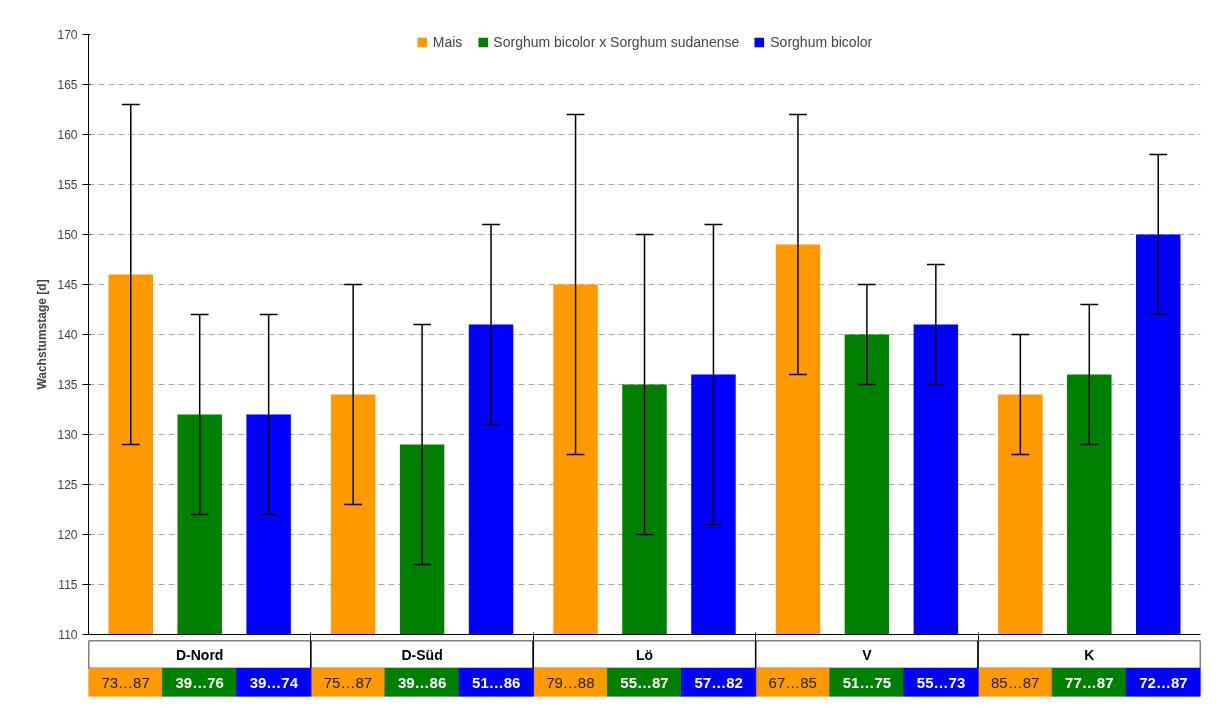 This screenshot has height=708, width=1218. I want to click on text: 51…86, so click(496, 682).